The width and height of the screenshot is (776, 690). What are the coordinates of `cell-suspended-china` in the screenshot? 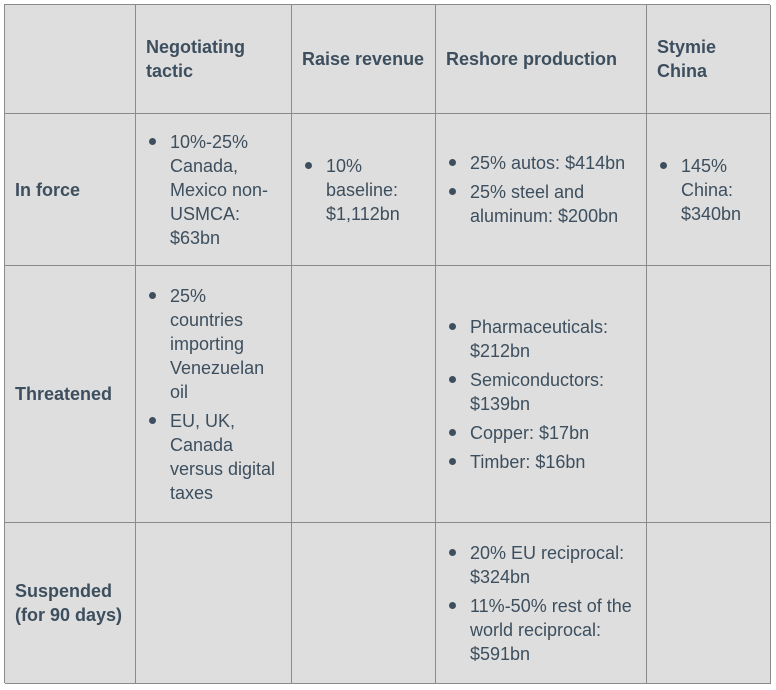 It's located at (709, 603).